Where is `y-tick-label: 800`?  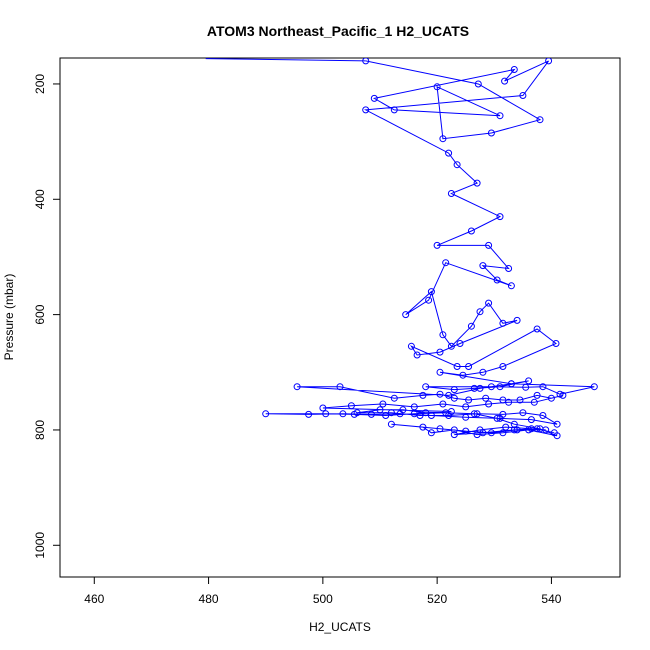 y-tick-label: 800 is located at coordinates (40, 430).